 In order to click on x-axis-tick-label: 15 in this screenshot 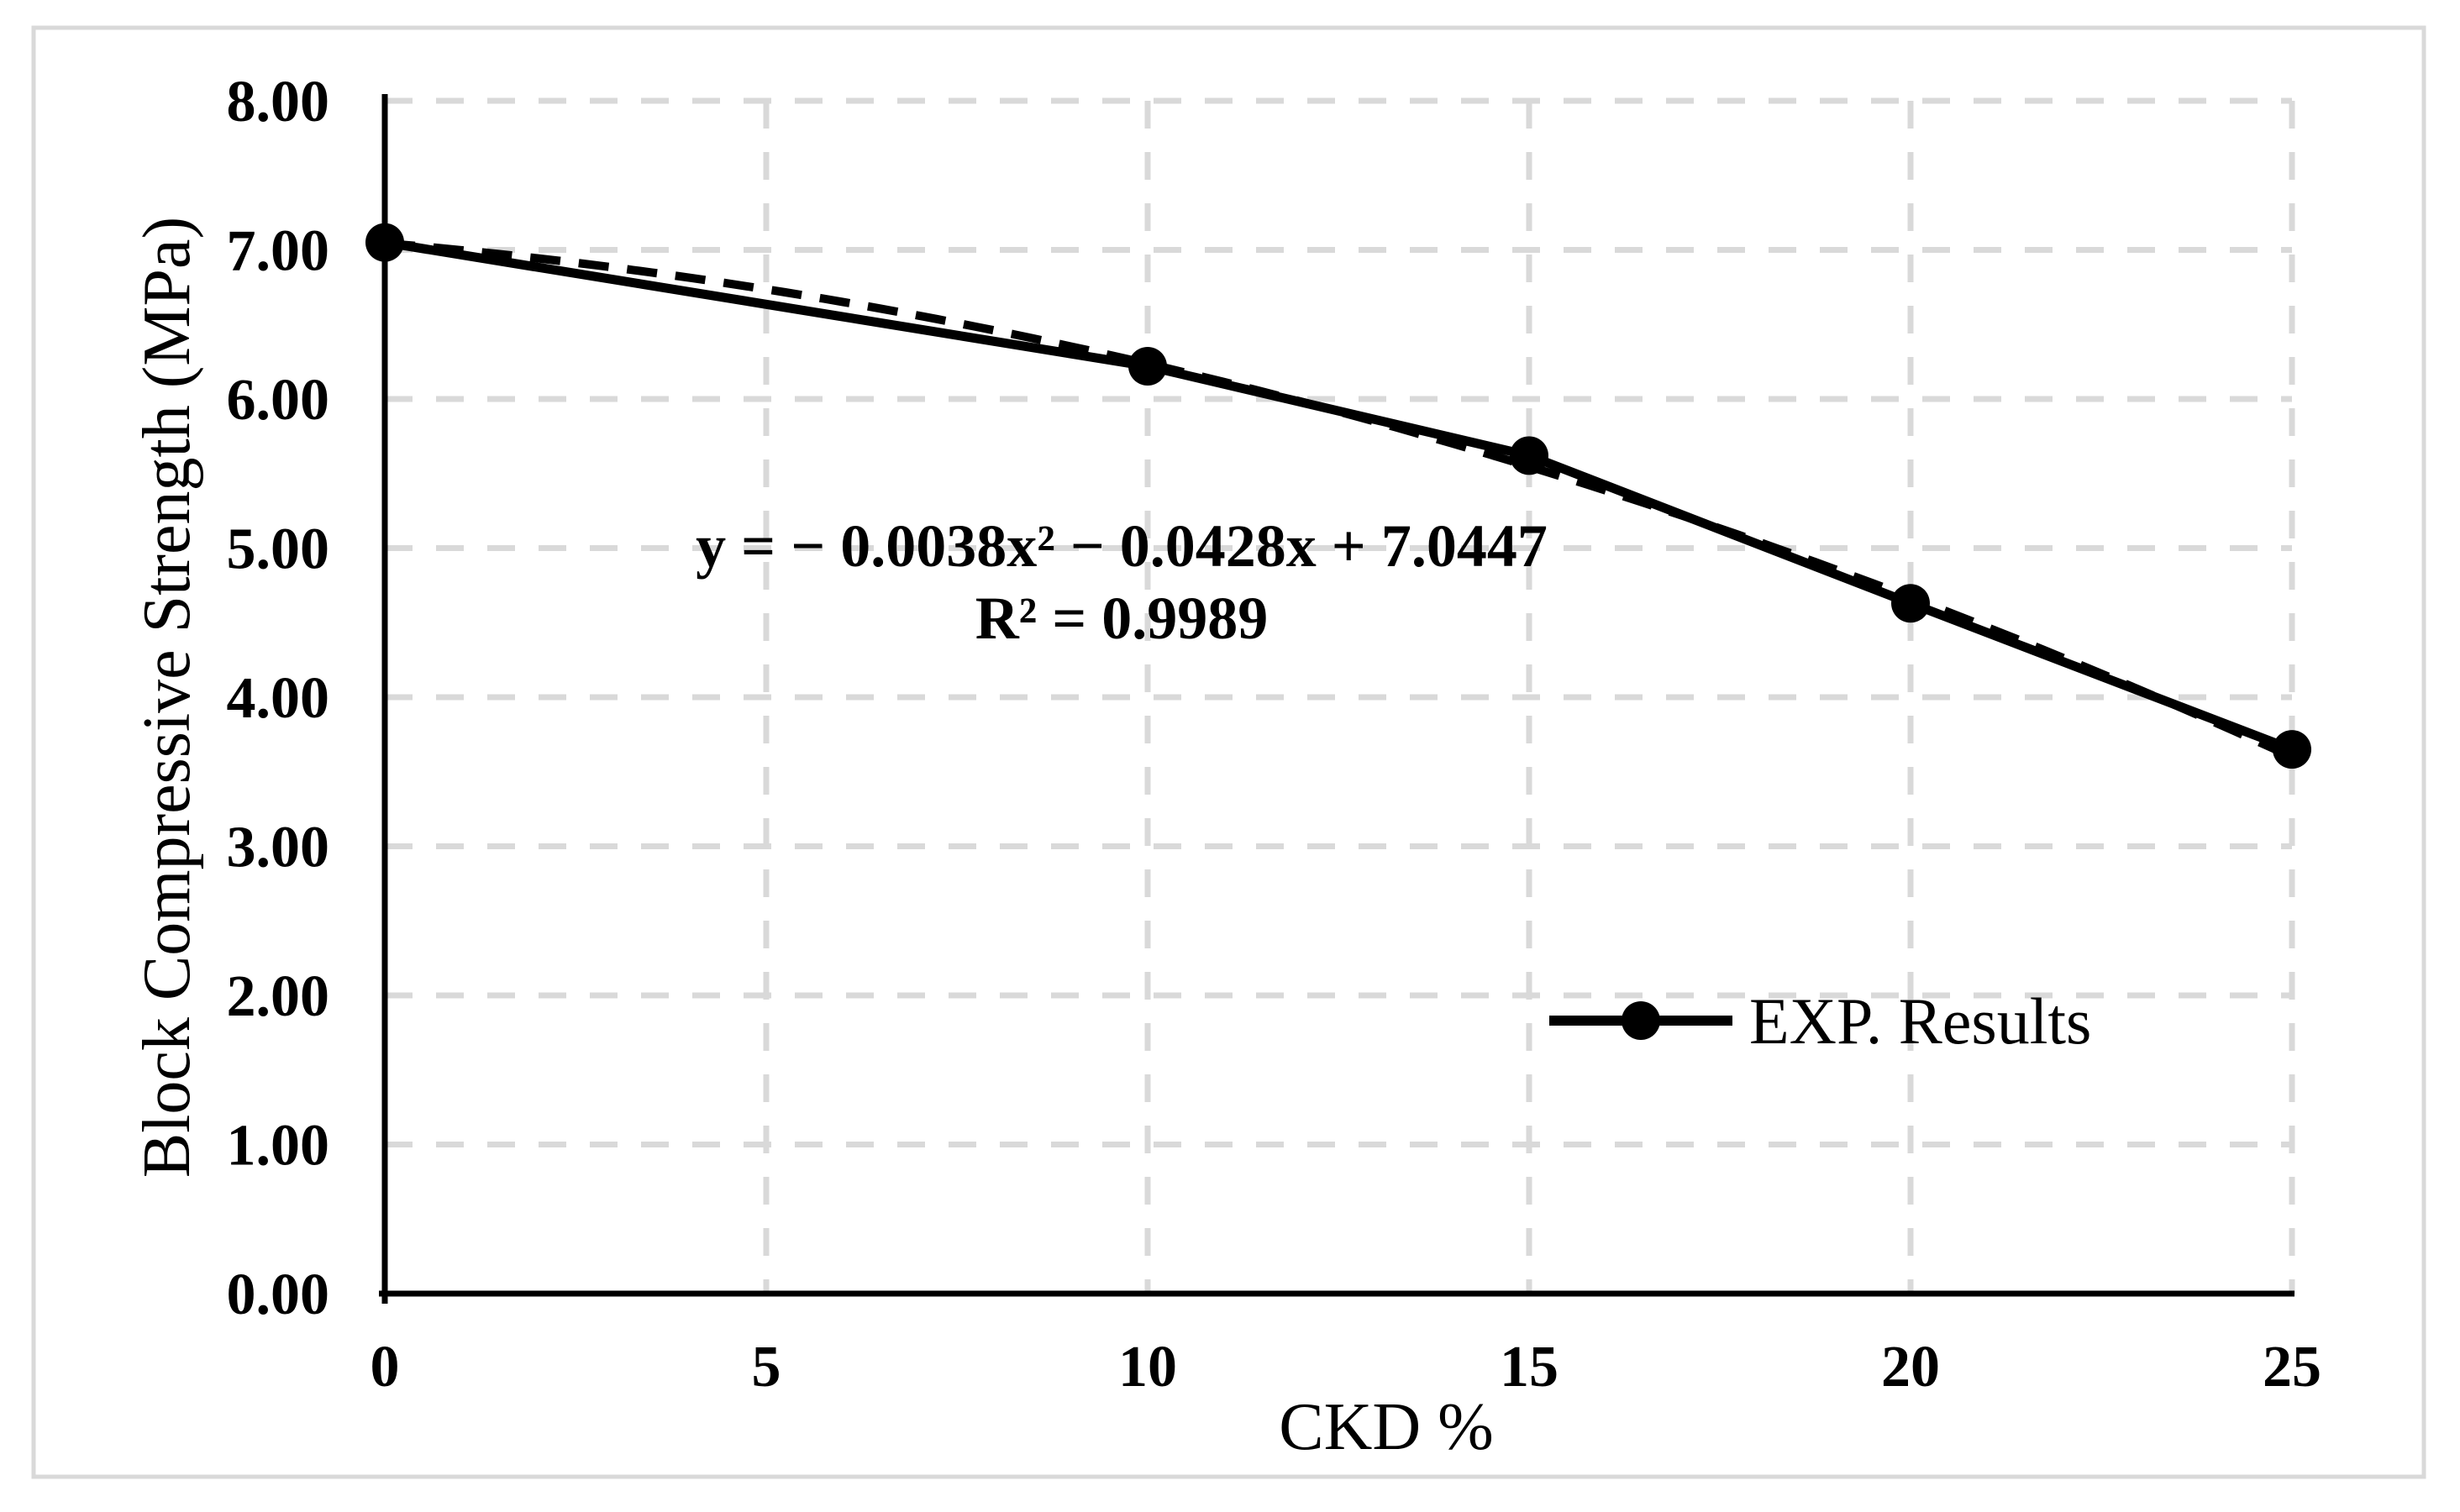, I will do `click(1529, 1367)`.